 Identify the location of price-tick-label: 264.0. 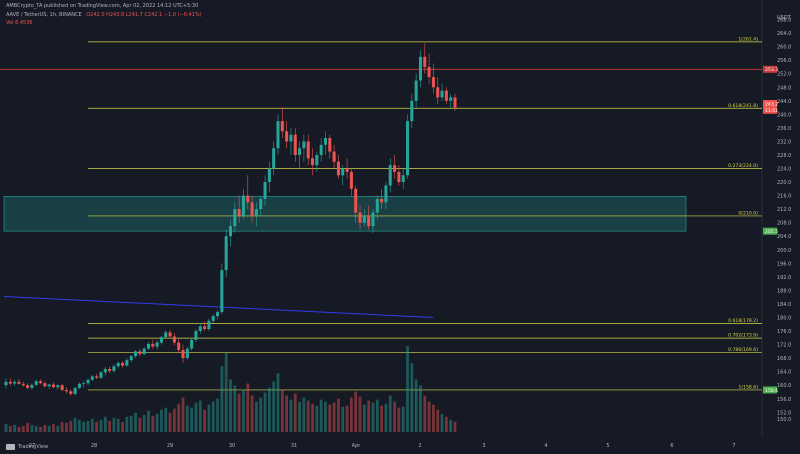
(784, 34).